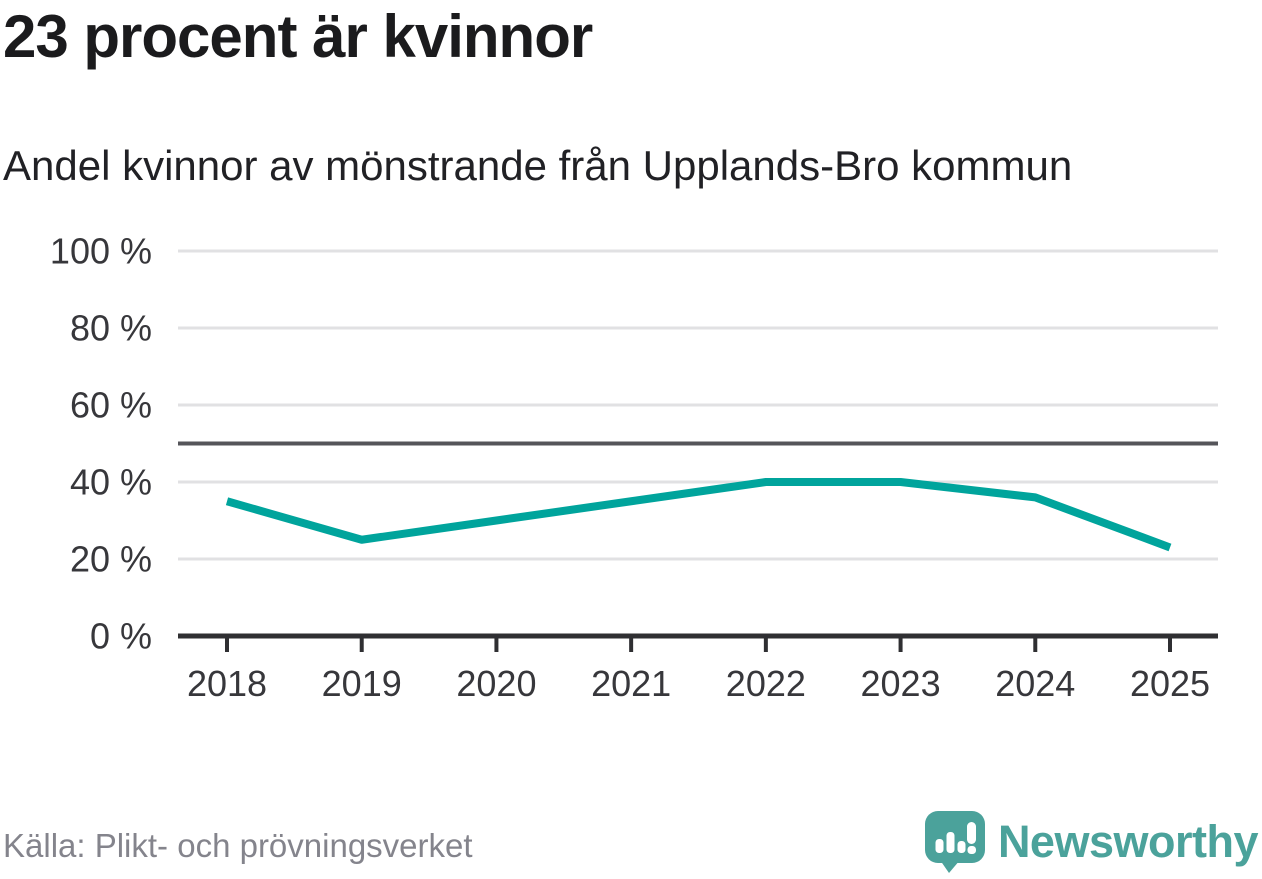 The image size is (1262, 879). Describe the element at coordinates (1035, 683) in the screenshot. I see `x-axis-label: 2024` at that location.